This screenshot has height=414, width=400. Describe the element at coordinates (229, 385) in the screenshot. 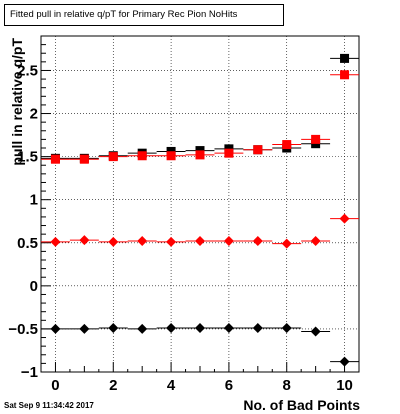

I see `x-tick-label: 6` at that location.